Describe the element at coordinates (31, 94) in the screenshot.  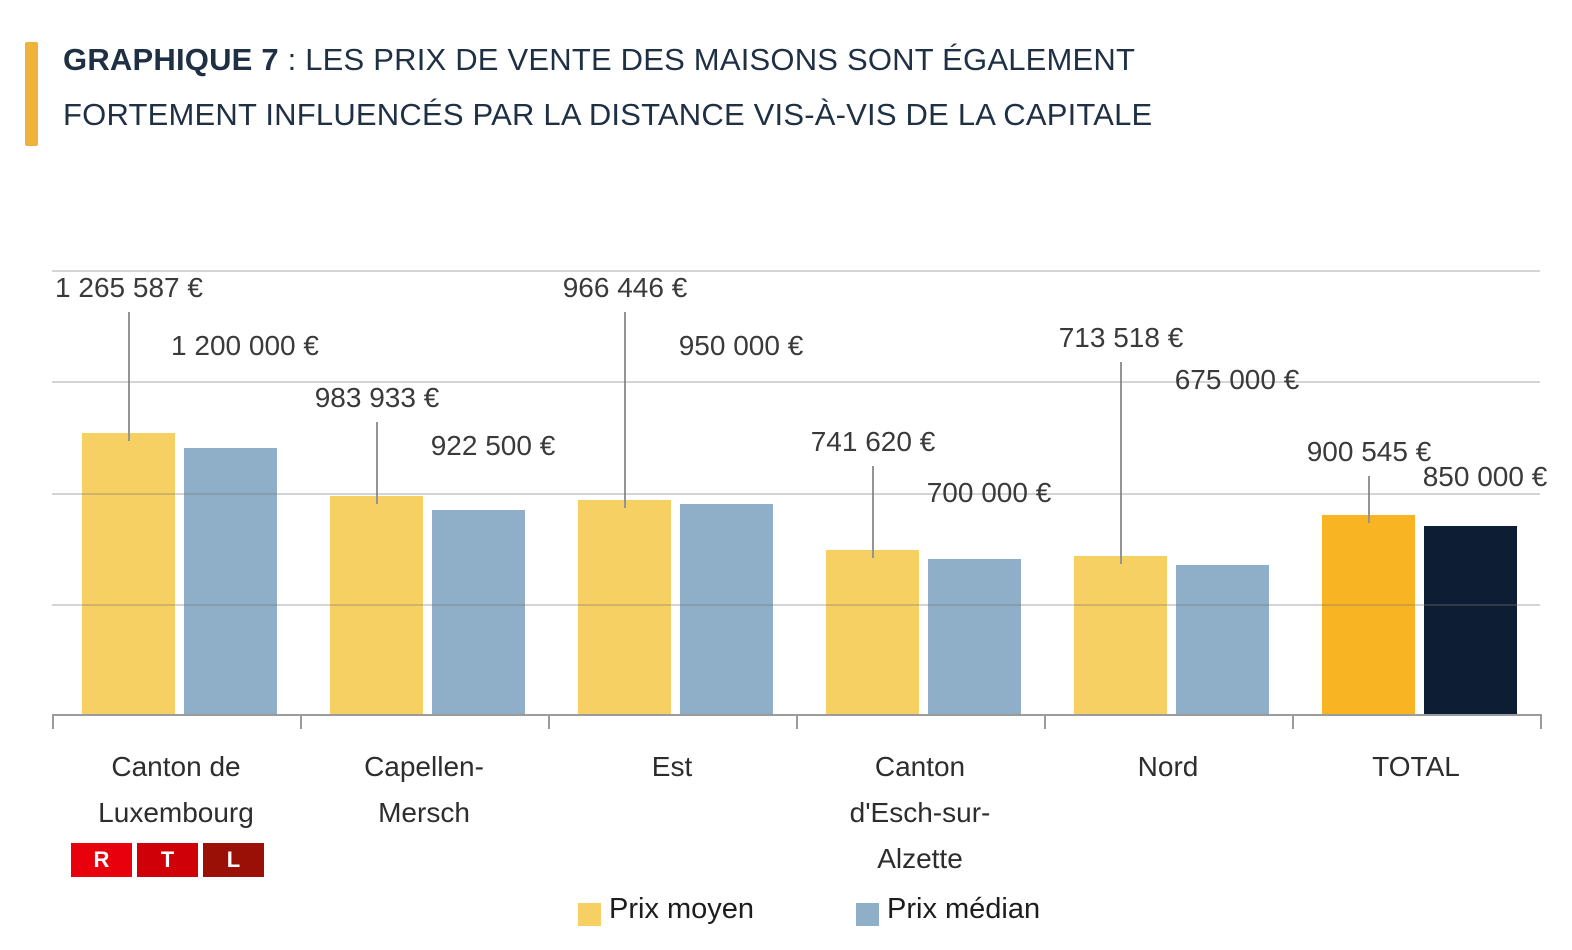
I see `title-accent-bar` at that location.